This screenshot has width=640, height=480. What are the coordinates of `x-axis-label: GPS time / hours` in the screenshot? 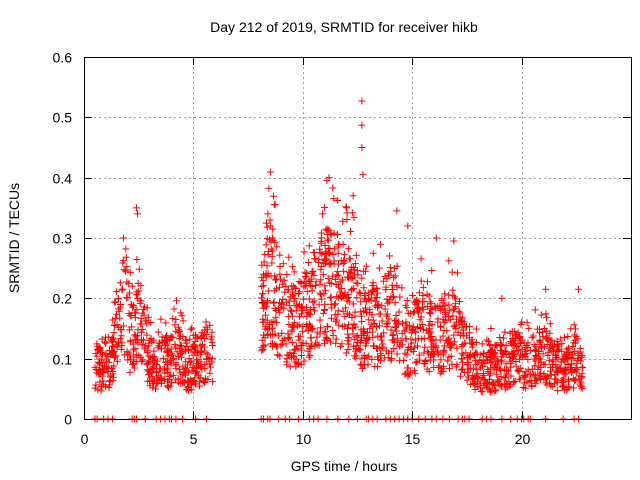 It's located at (344, 466).